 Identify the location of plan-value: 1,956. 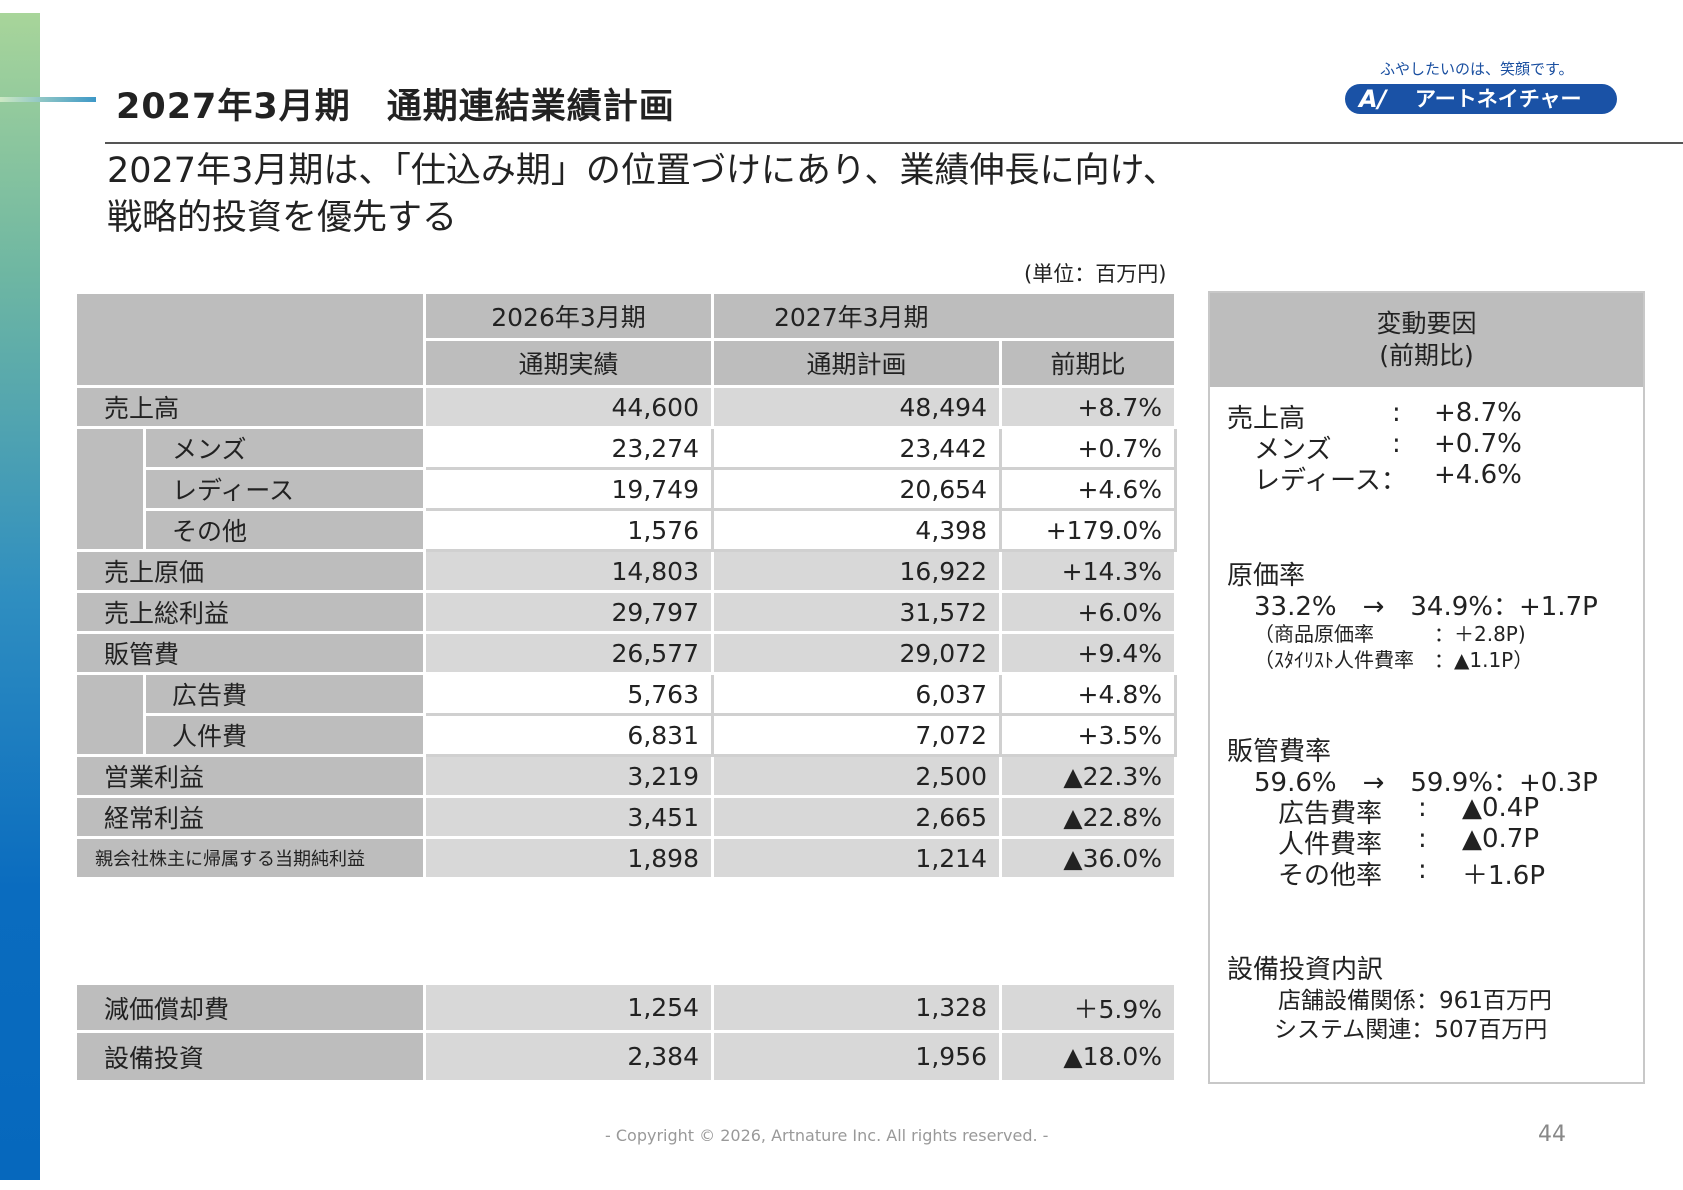
(856, 1056).